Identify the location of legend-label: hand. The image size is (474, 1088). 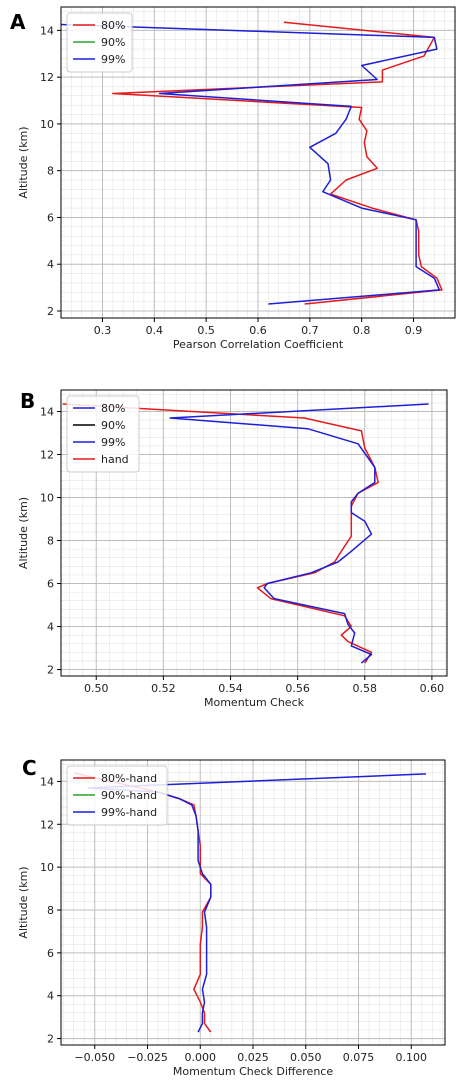
(115, 459).